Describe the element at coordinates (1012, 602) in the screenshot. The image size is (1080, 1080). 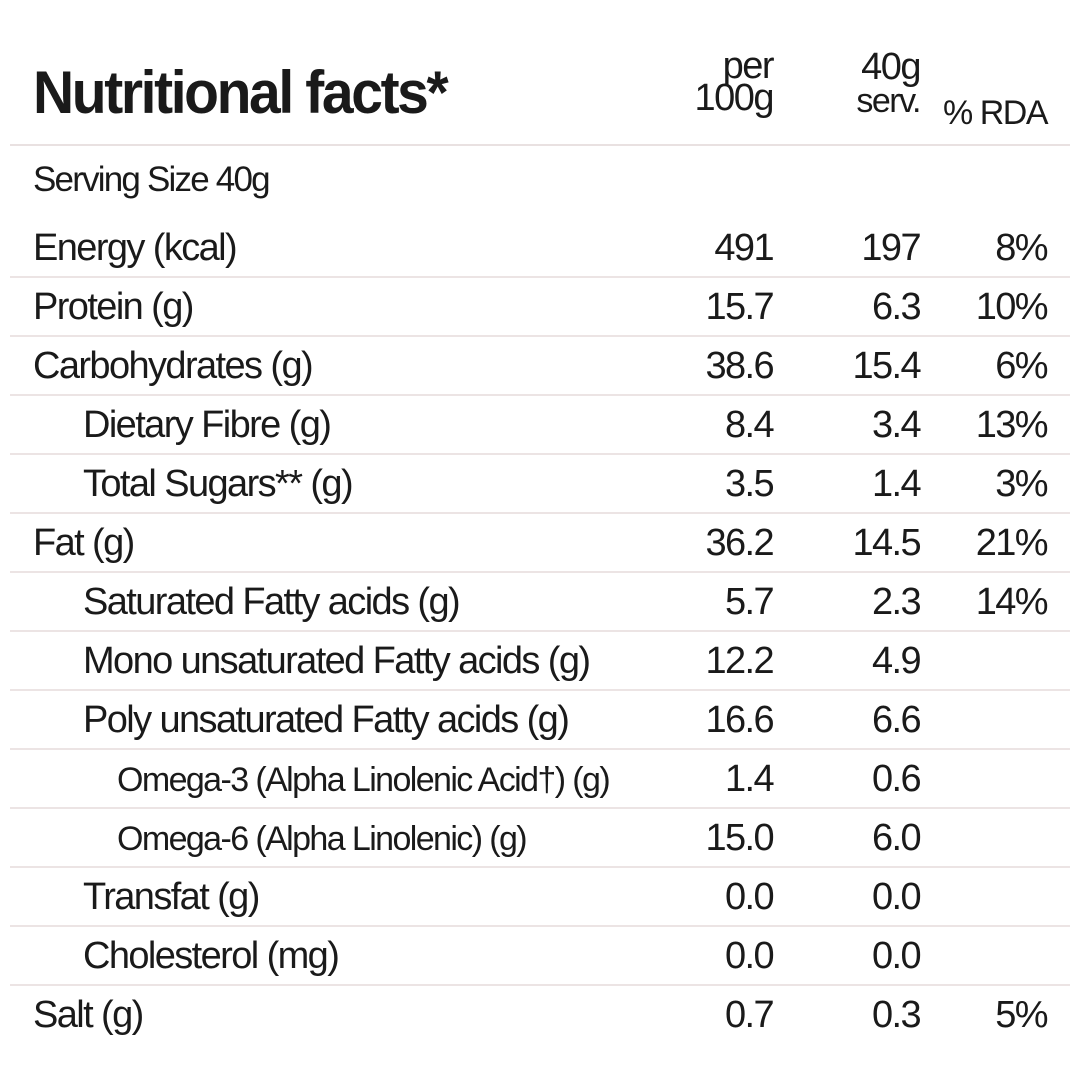
I see `rda-value: 14%` at that location.